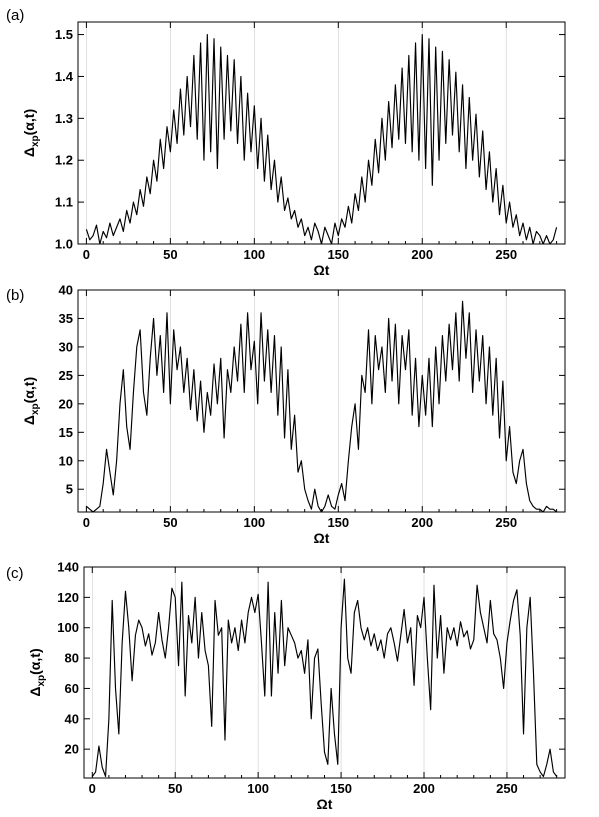  What do you see at coordinates (64, 160) in the screenshot?
I see `y-tick-label: 1.2` at bounding box center [64, 160].